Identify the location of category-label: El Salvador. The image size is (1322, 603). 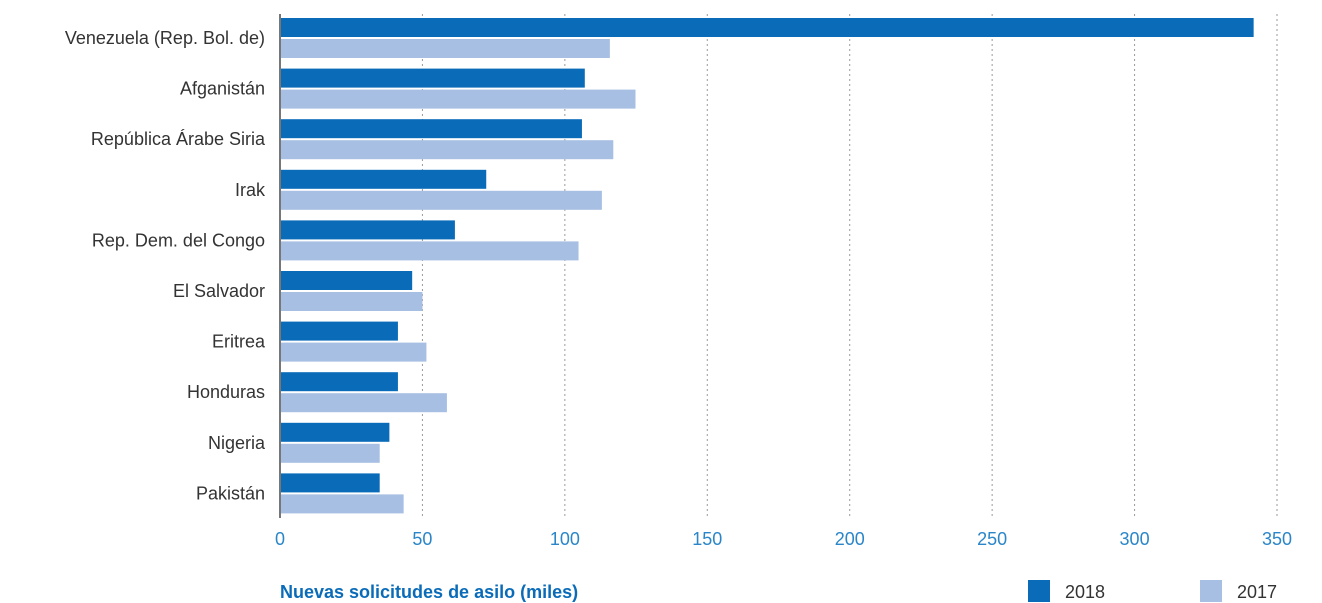
(219, 291).